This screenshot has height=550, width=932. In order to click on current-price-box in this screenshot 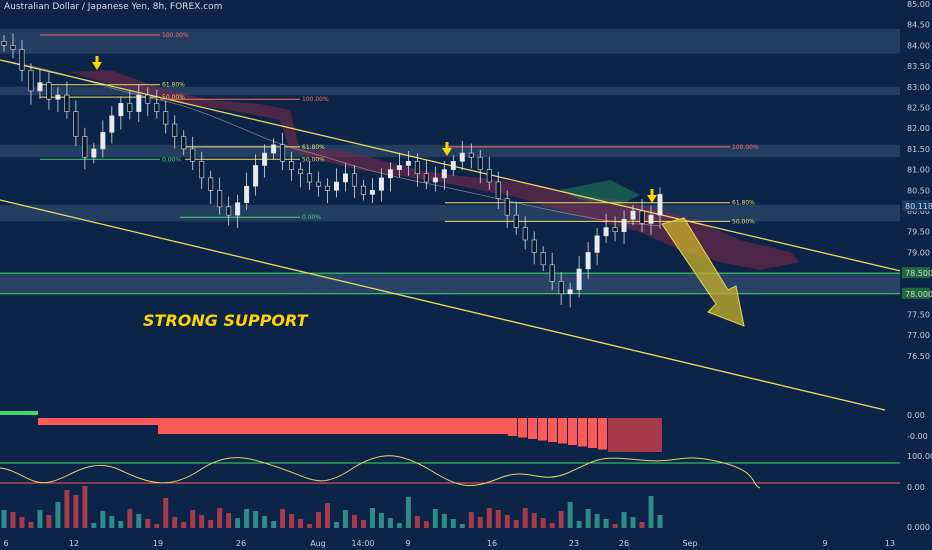, I will do `click(916, 206)`.